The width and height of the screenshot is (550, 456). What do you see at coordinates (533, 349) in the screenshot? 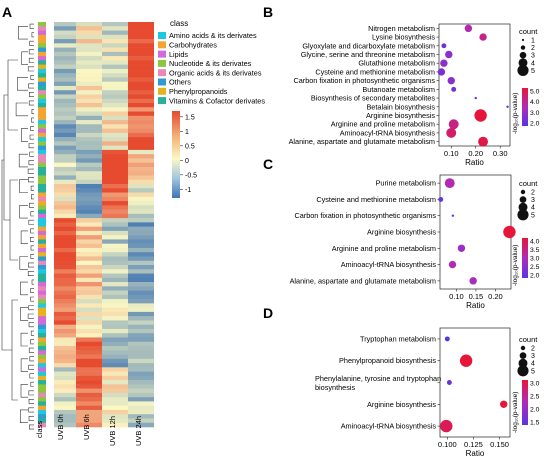
I see `size-legend-label: 2` at bounding box center [533, 349].